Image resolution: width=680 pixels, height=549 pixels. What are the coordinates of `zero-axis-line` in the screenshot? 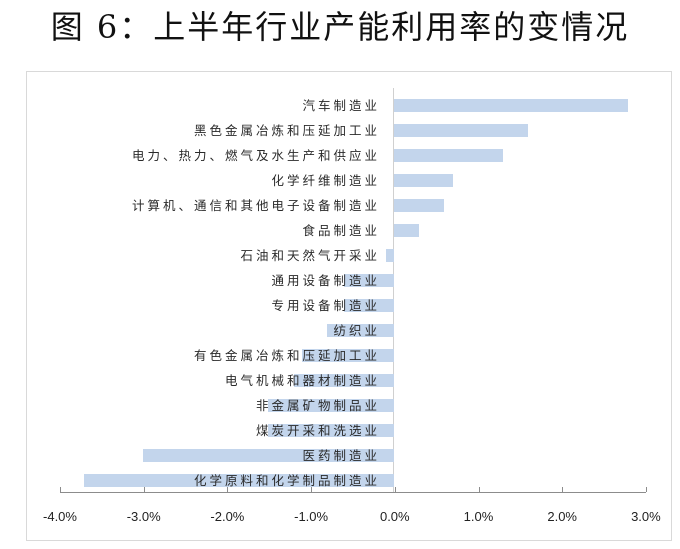 It's located at (393, 290).